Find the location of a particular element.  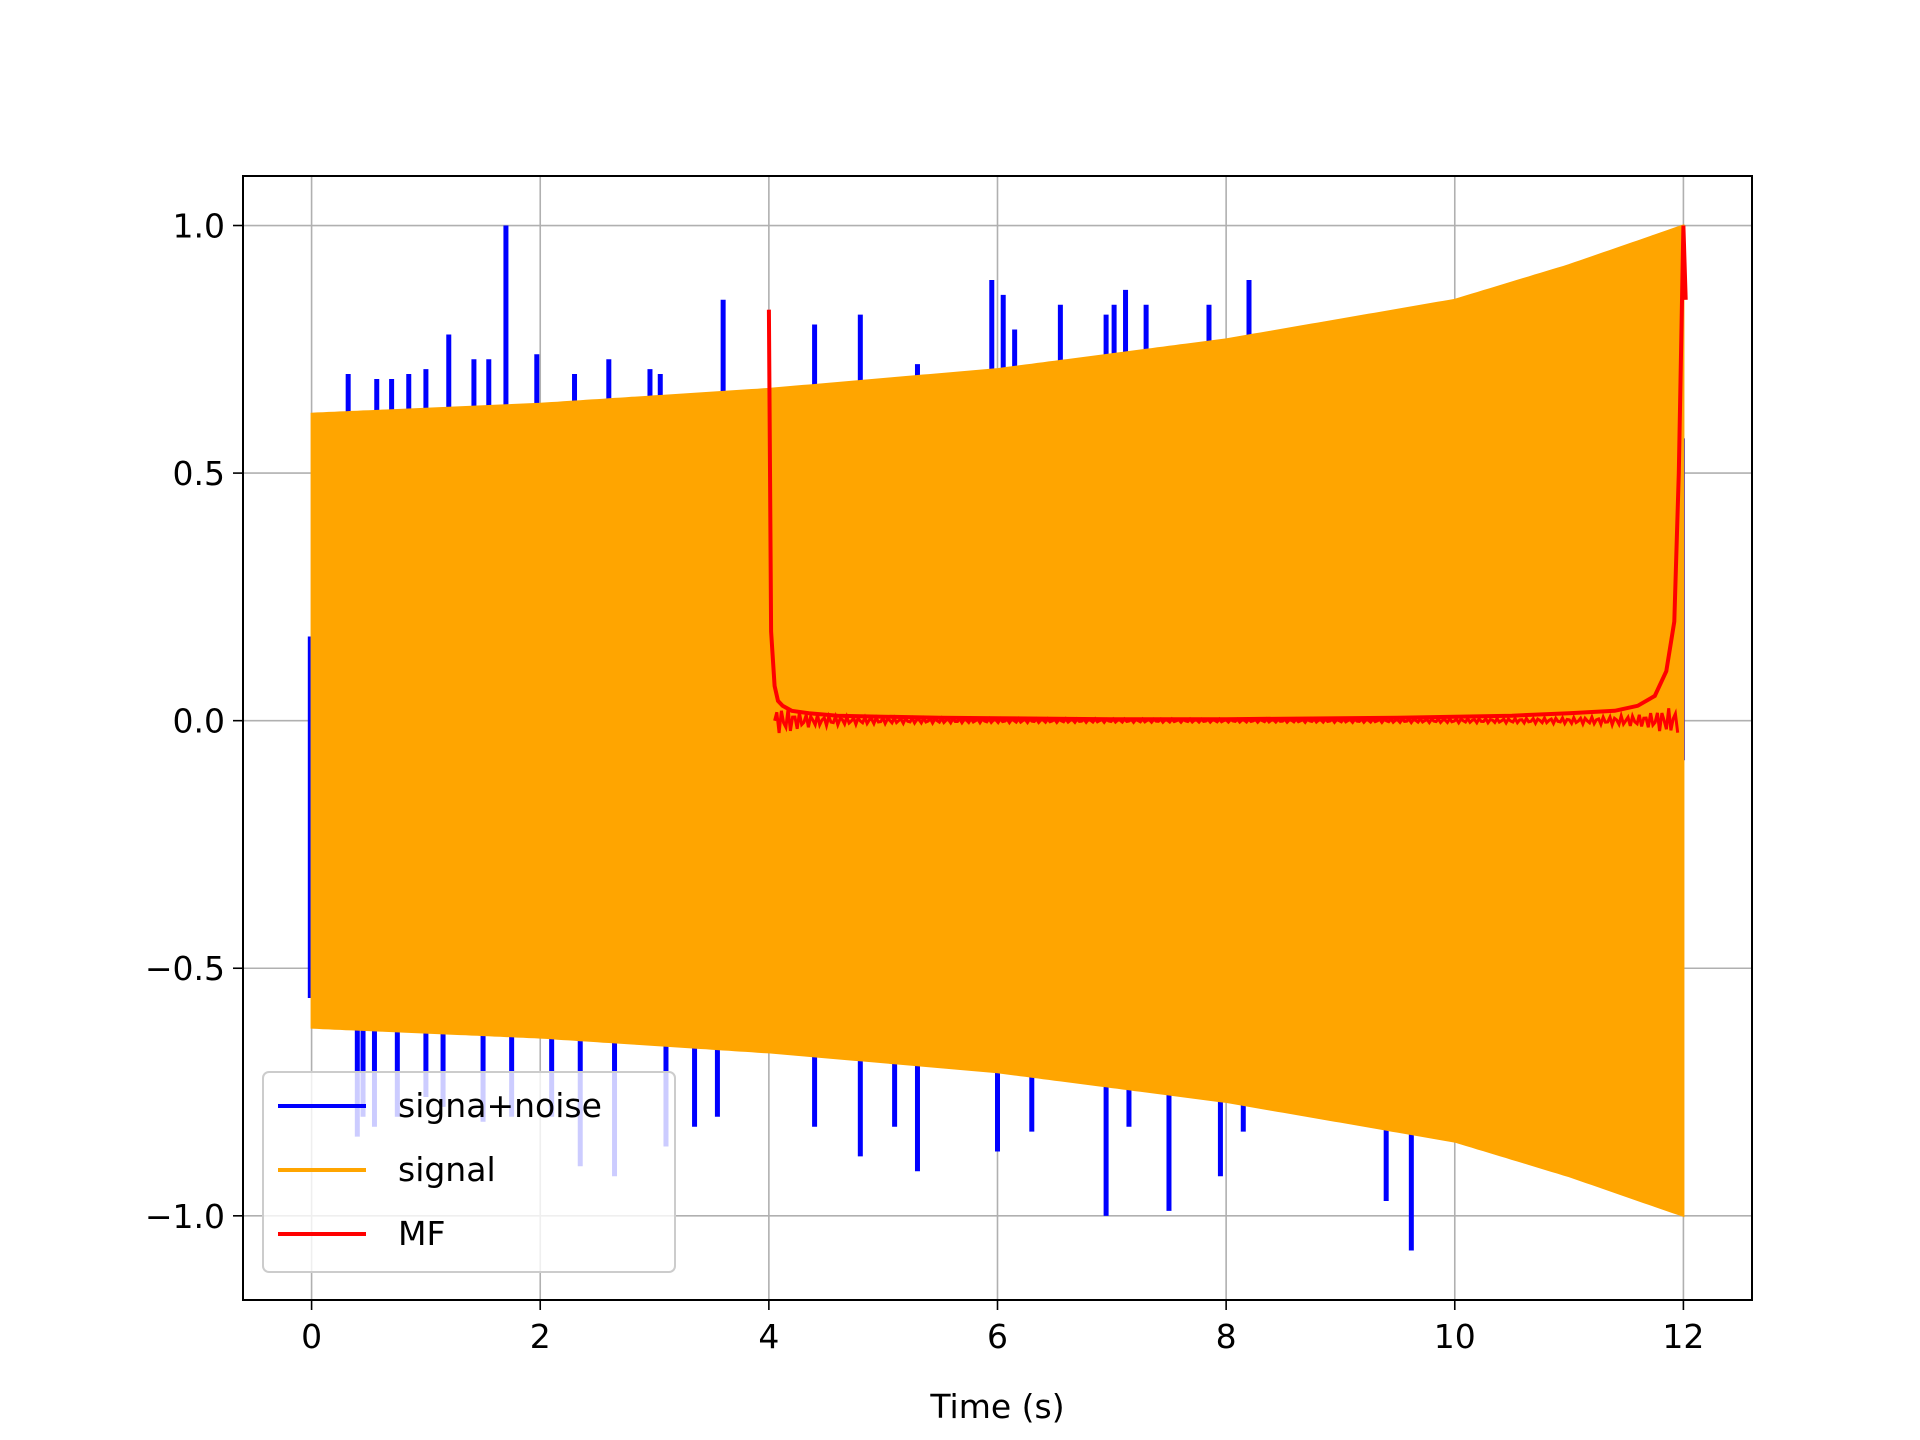

legend-label: signal is located at coordinates (447, 1169).